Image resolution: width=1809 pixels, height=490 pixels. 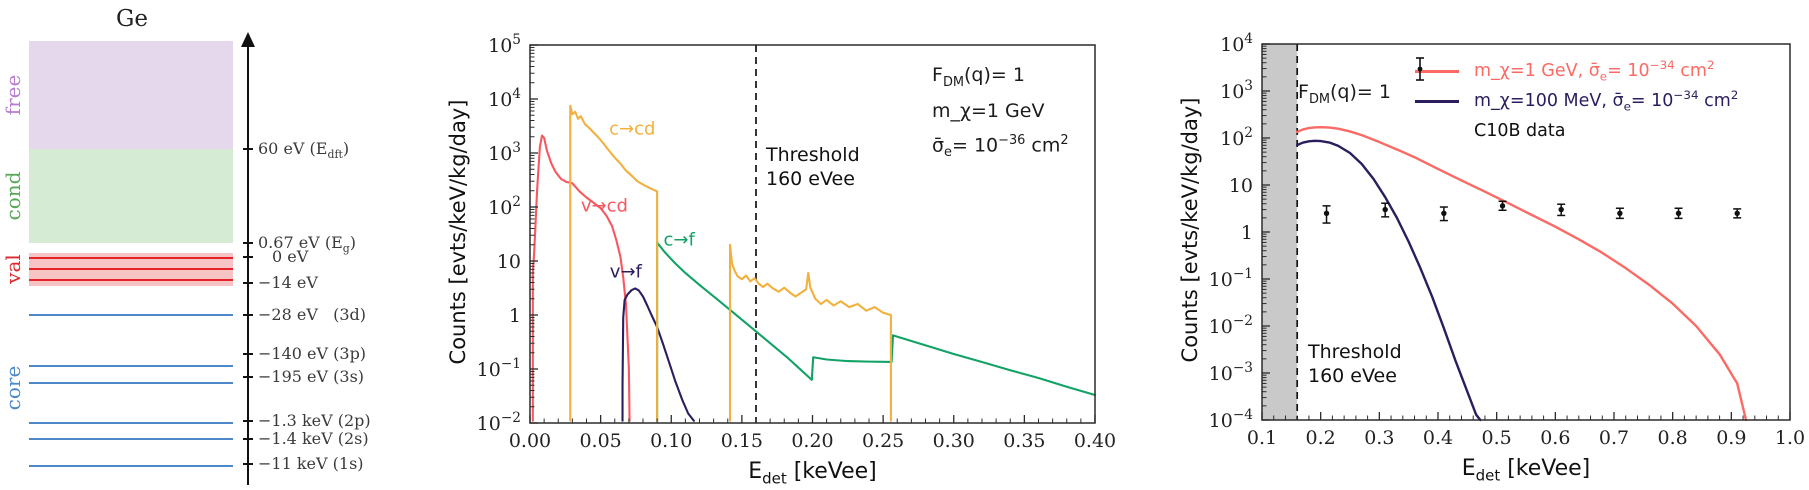 I want to click on band-label-val: val, so click(x=13, y=269).